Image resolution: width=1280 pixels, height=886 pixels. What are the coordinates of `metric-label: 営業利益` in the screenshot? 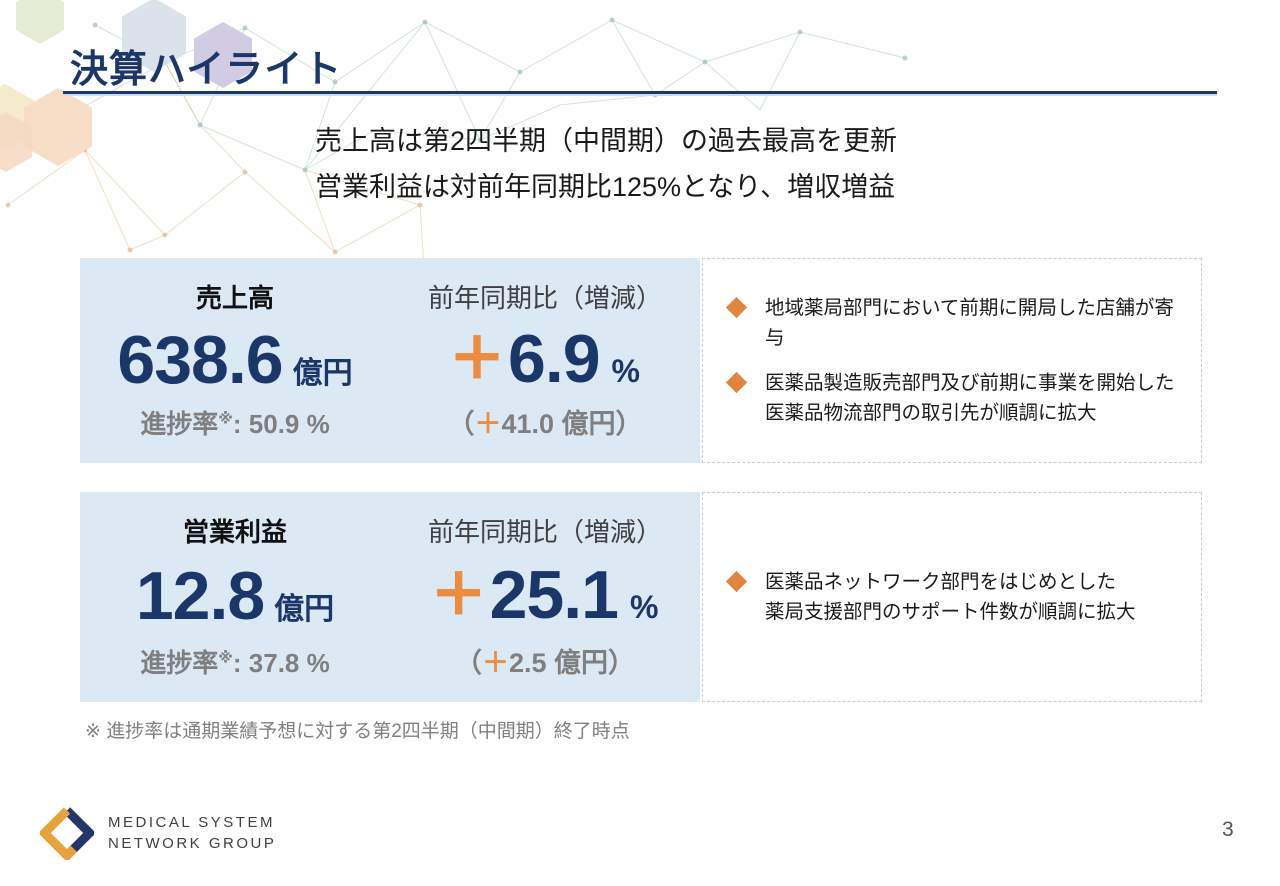 It's located at (234, 532).